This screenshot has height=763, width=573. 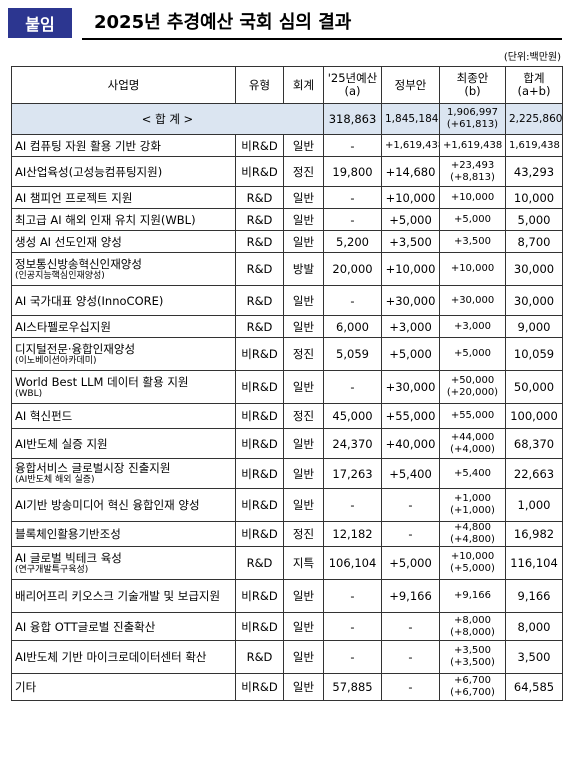 I want to click on row-name: AI반도체 기반 마이크로데이터센터 확산, so click(x=123, y=657).